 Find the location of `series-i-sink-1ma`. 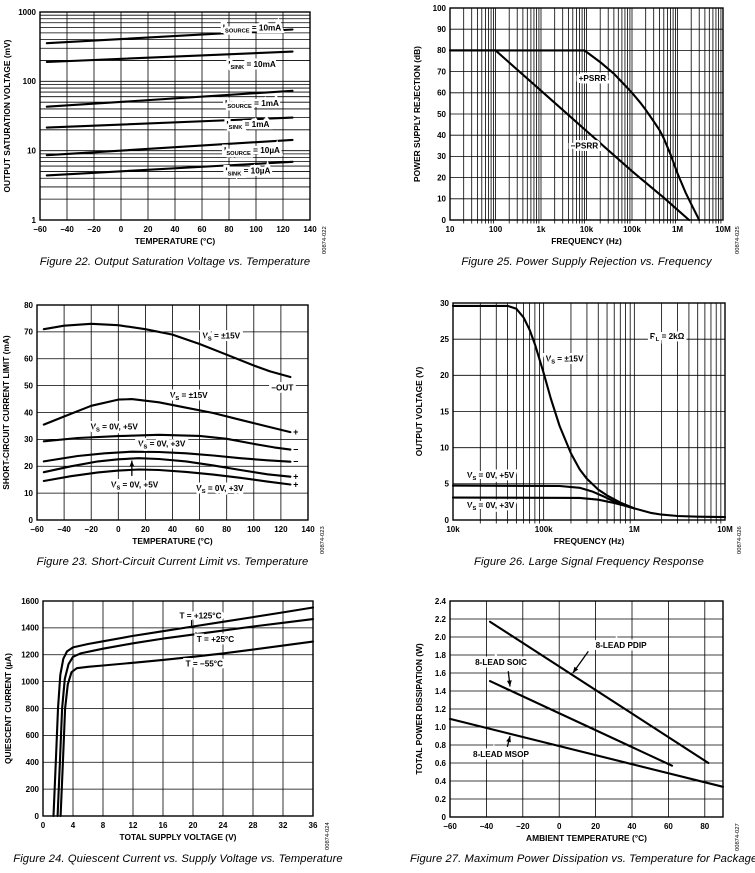

series-i-sink-1ma is located at coordinates (169, 122).